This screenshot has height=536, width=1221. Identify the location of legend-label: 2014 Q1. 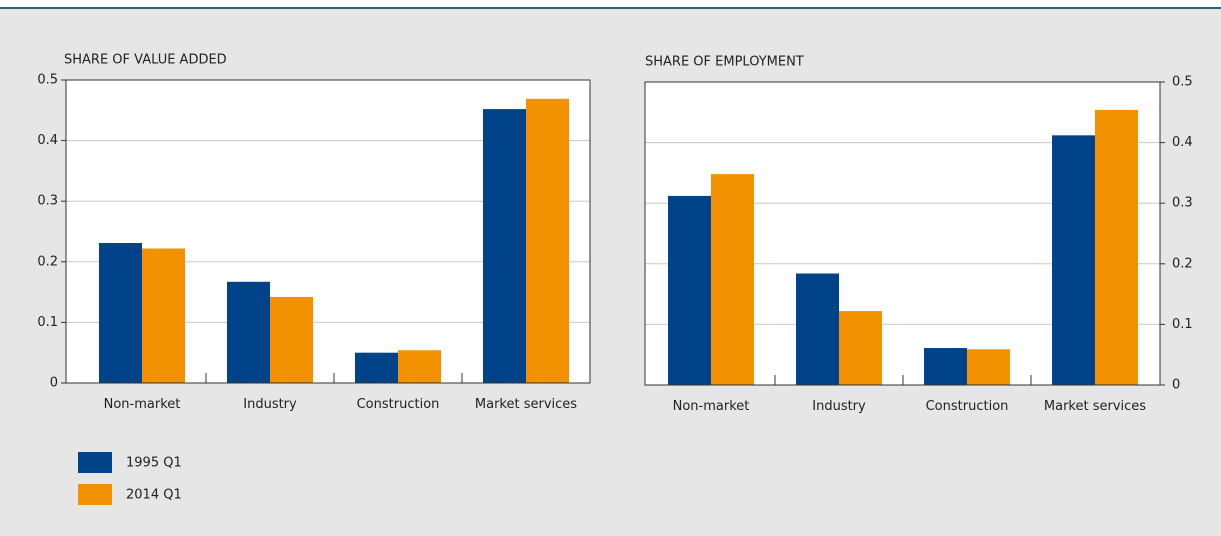
(154, 495).